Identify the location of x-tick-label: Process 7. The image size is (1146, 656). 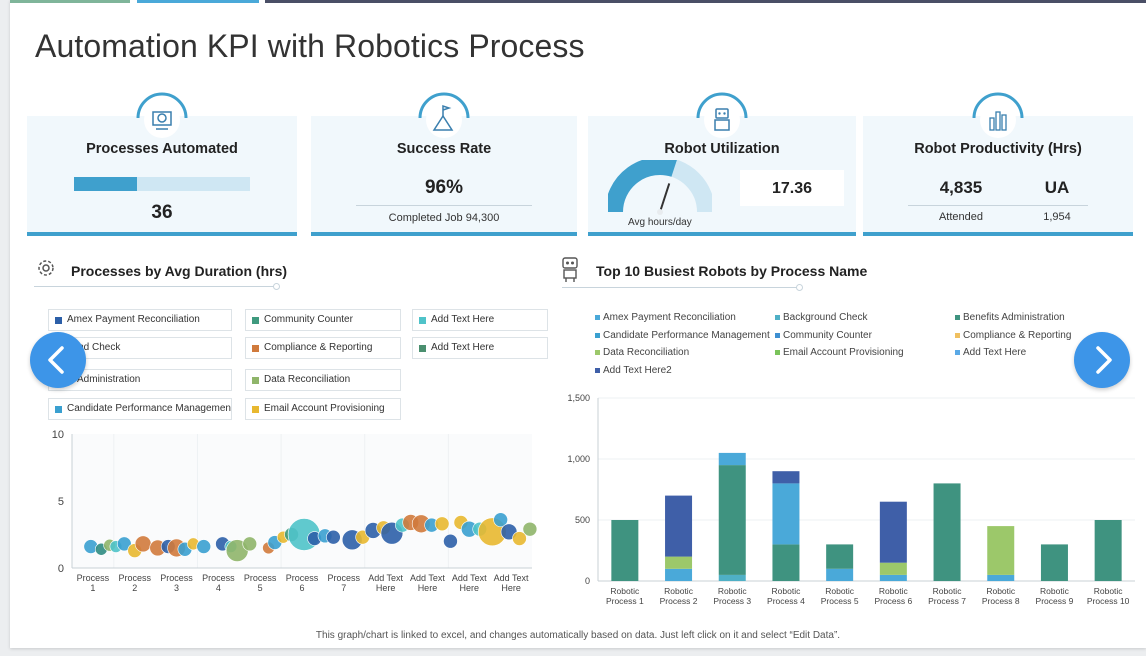
(947, 601).